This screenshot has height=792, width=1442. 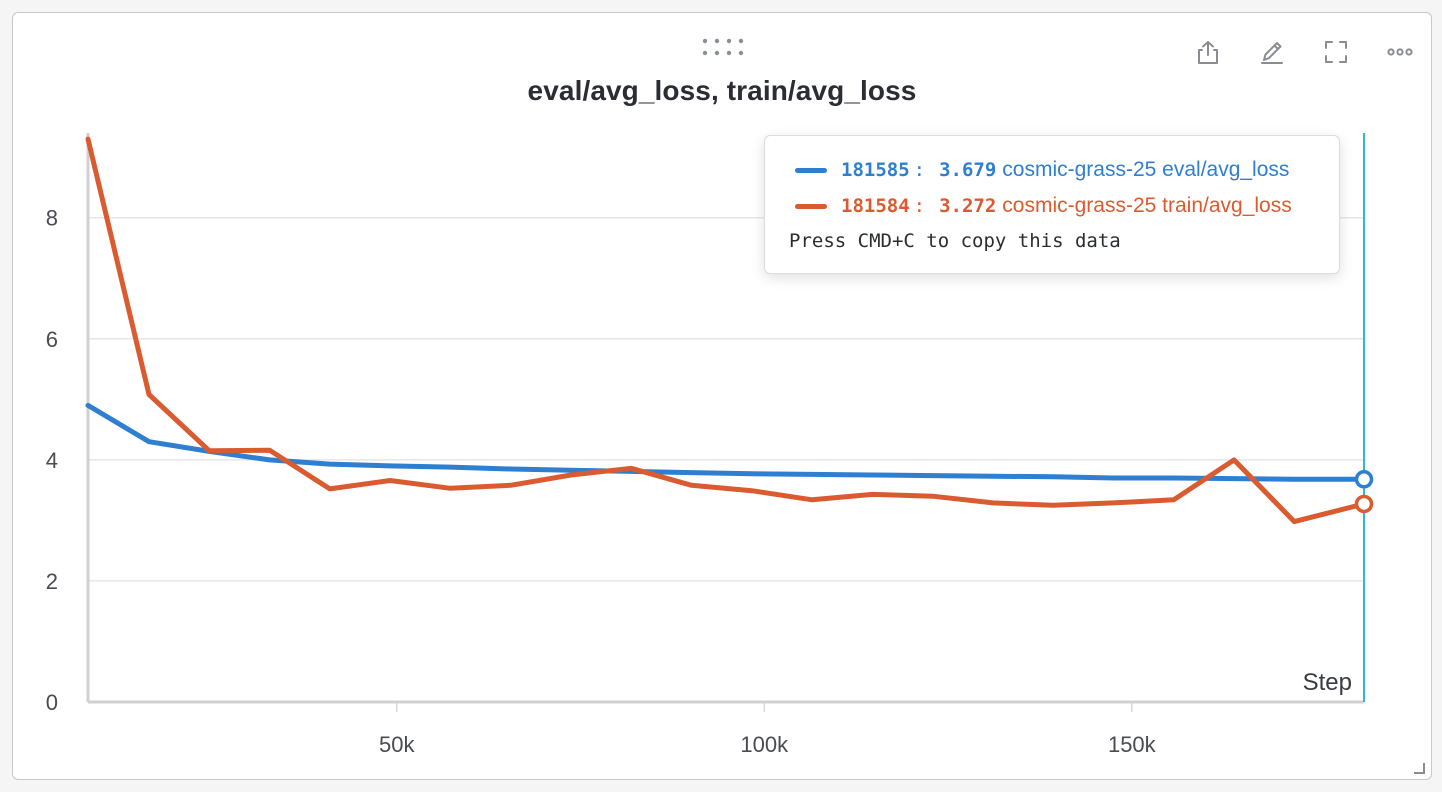 I want to click on x-tick-label: 150k, so click(x=1132, y=744).